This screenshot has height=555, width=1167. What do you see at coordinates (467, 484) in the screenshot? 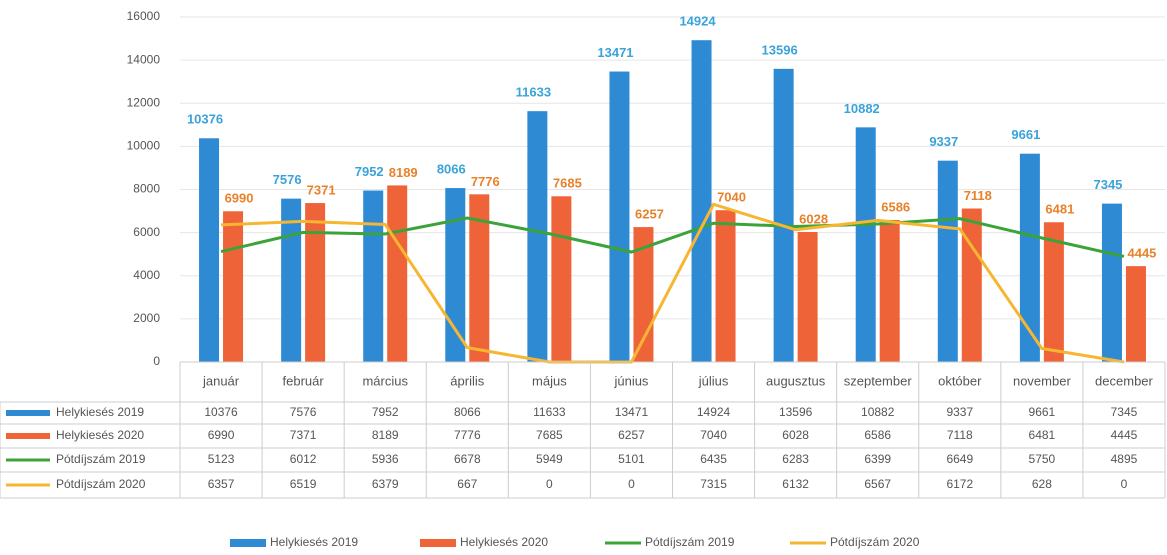
I see `table-cell: 667` at bounding box center [467, 484].